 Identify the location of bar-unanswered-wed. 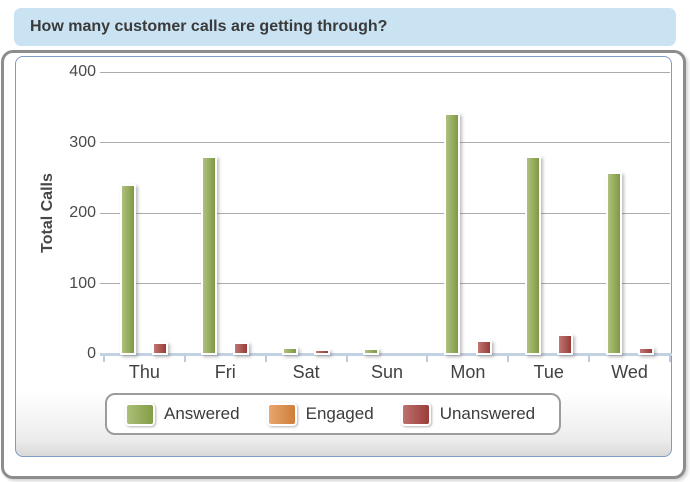
(645, 351).